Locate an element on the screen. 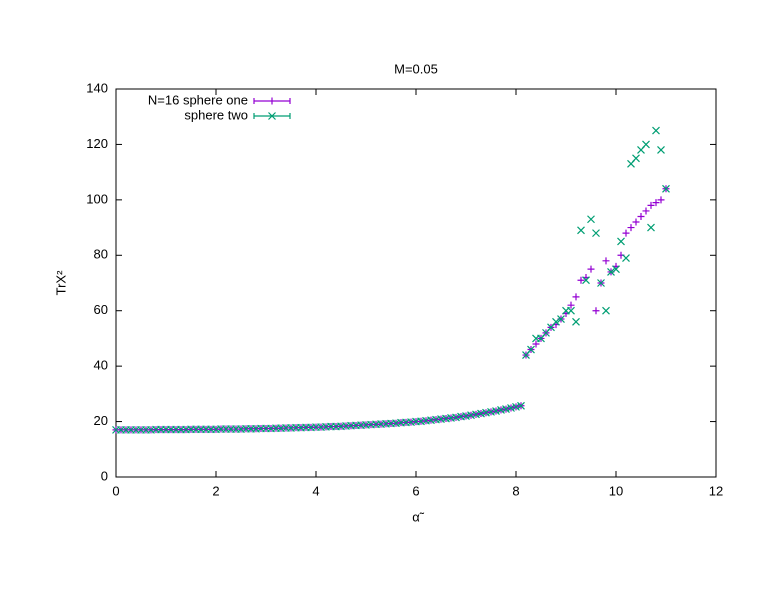  x-axis-label: α̃ is located at coordinates (418, 516).